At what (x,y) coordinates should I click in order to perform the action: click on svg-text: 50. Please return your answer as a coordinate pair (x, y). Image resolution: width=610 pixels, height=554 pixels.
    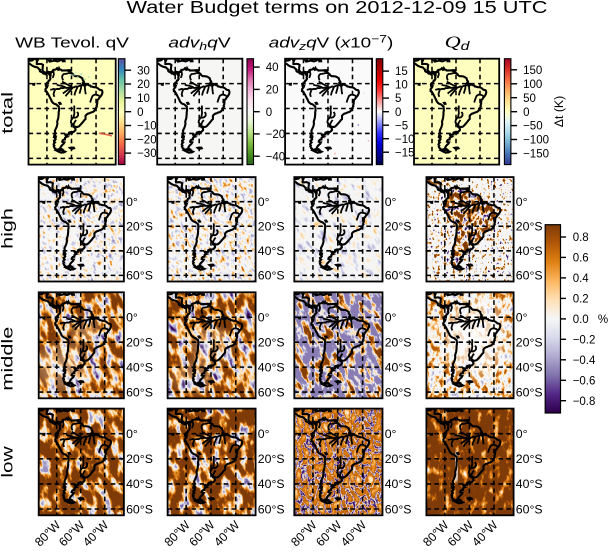
    Looking at the image, I should click on (529, 99).